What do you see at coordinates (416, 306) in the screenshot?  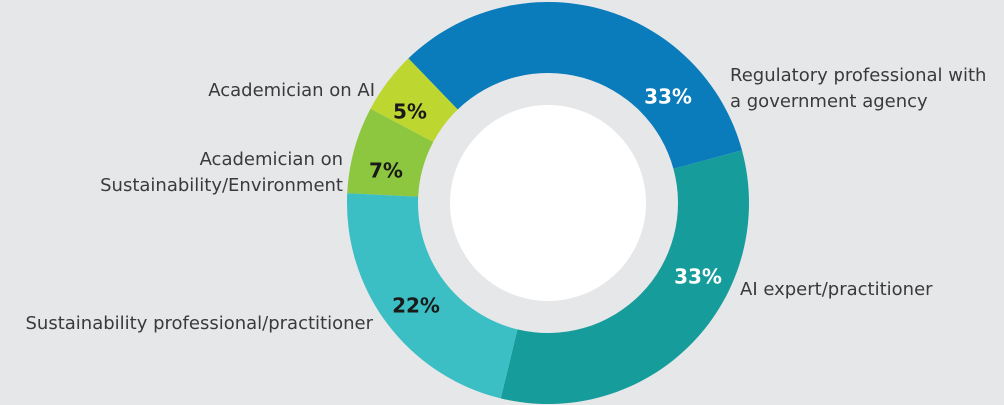 I see `value-label: 22%` at bounding box center [416, 306].